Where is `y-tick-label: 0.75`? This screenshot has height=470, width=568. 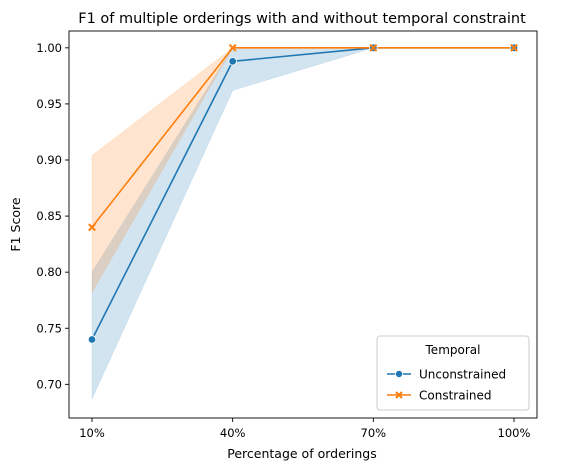
y-tick-label: 0.75 is located at coordinates (49, 328).